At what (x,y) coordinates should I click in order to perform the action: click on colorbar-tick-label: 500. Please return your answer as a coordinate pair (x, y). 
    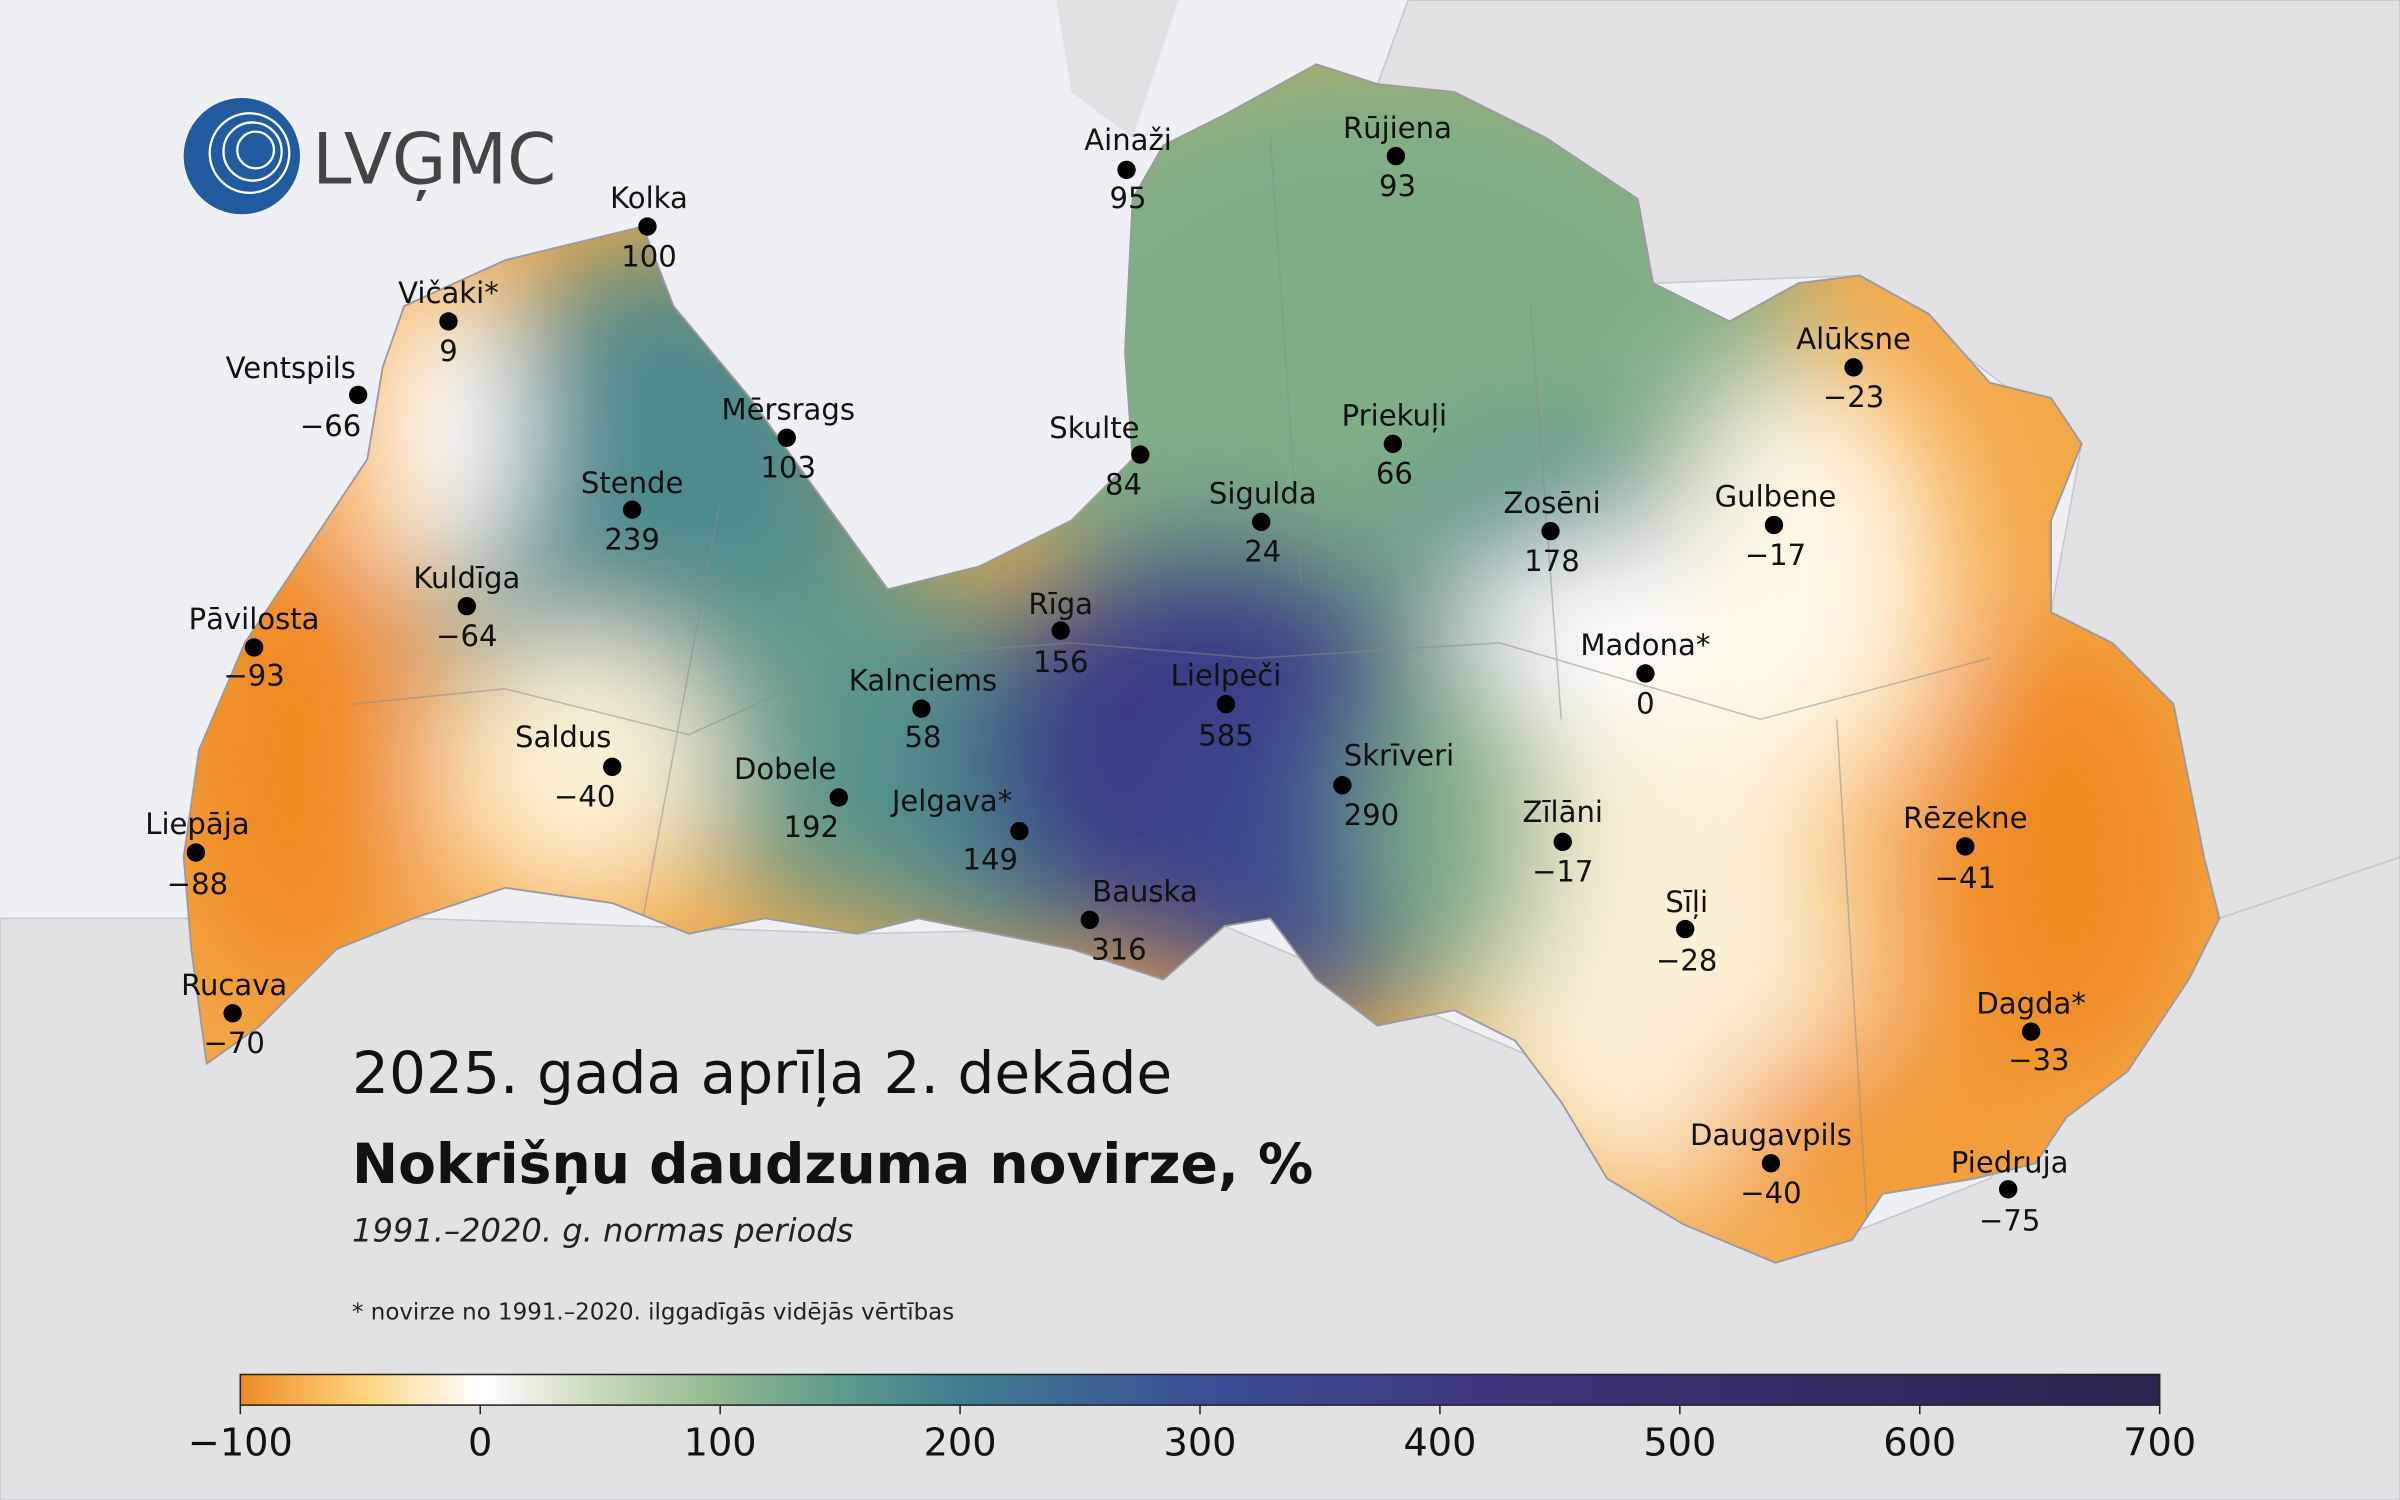
    Looking at the image, I should click on (1679, 1443).